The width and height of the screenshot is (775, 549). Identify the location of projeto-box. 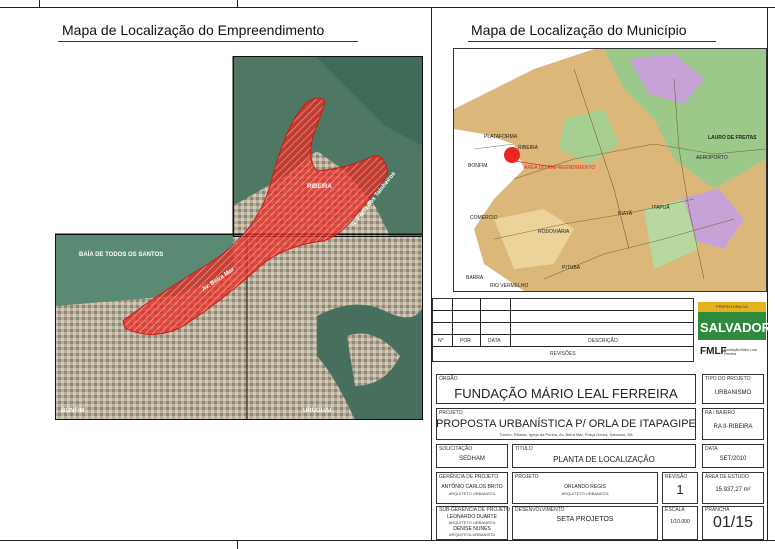
(566, 424).